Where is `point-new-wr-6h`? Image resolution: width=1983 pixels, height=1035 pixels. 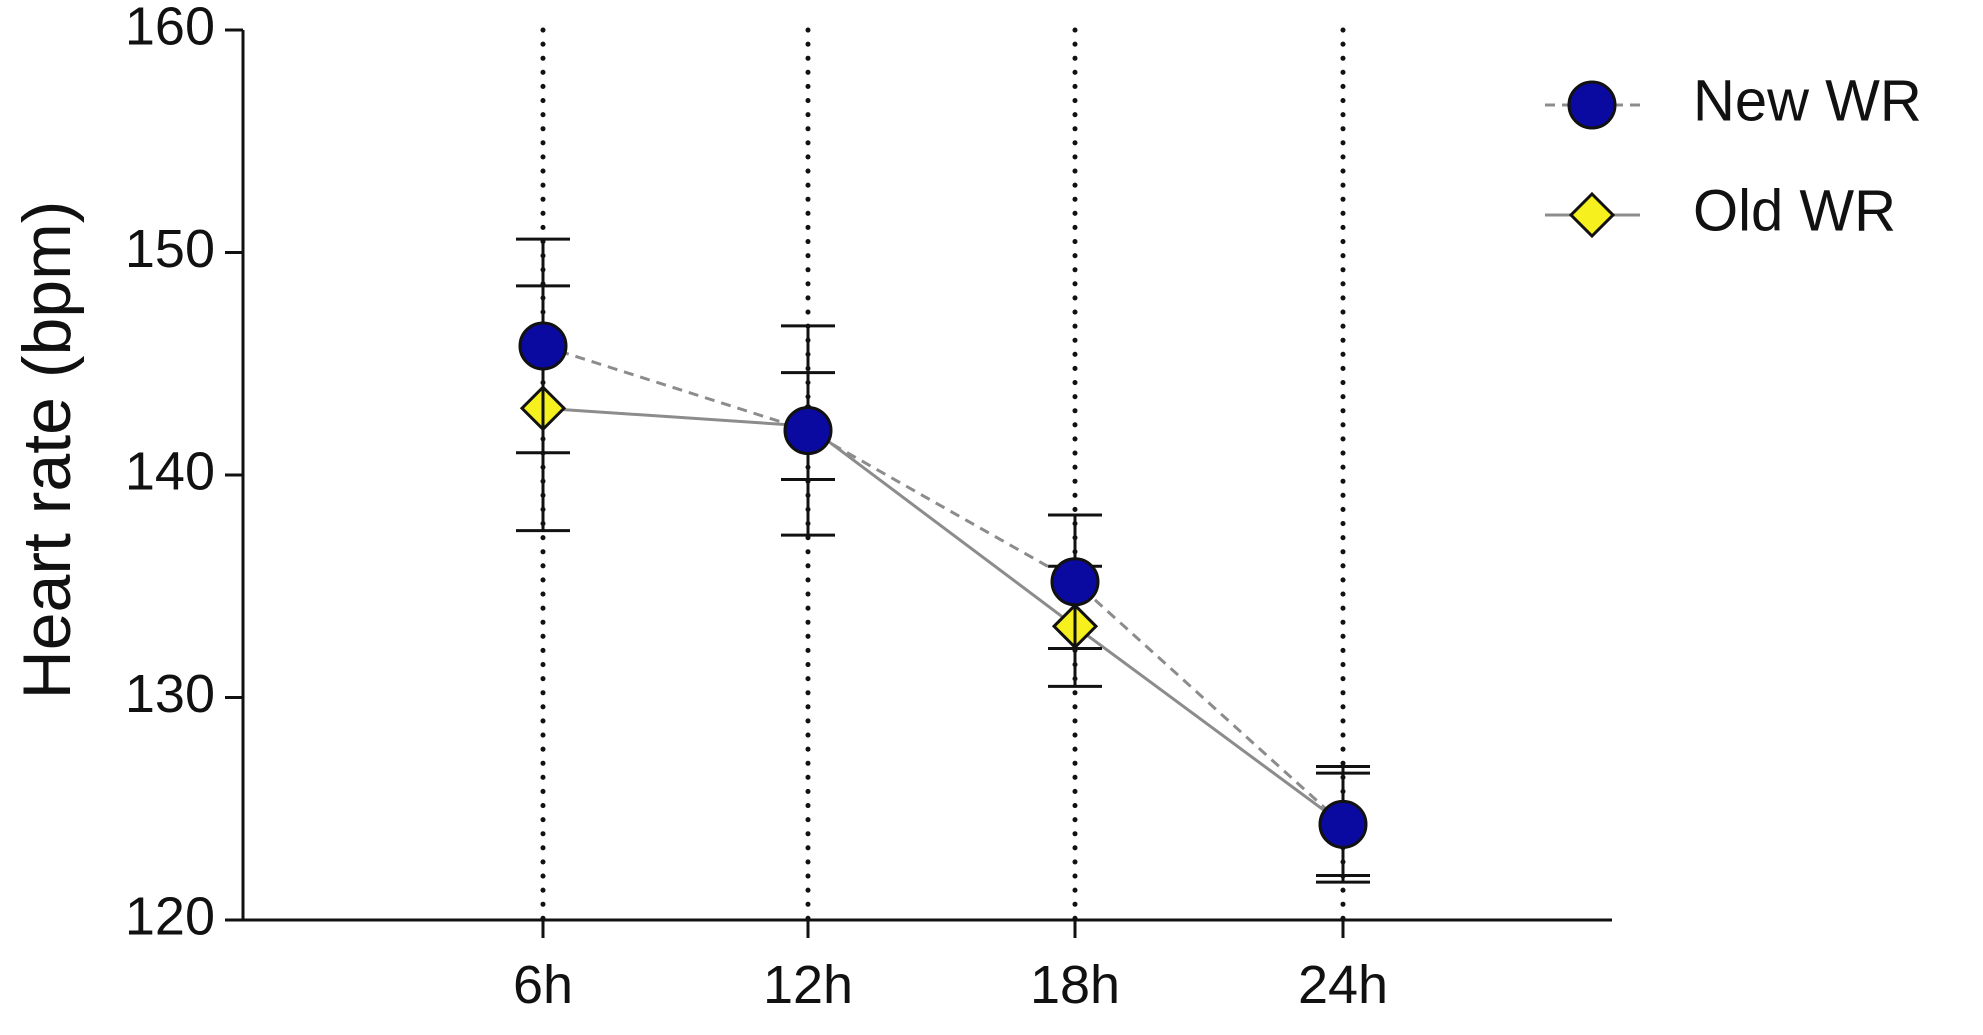
point-new-wr-6h is located at coordinates (543, 346).